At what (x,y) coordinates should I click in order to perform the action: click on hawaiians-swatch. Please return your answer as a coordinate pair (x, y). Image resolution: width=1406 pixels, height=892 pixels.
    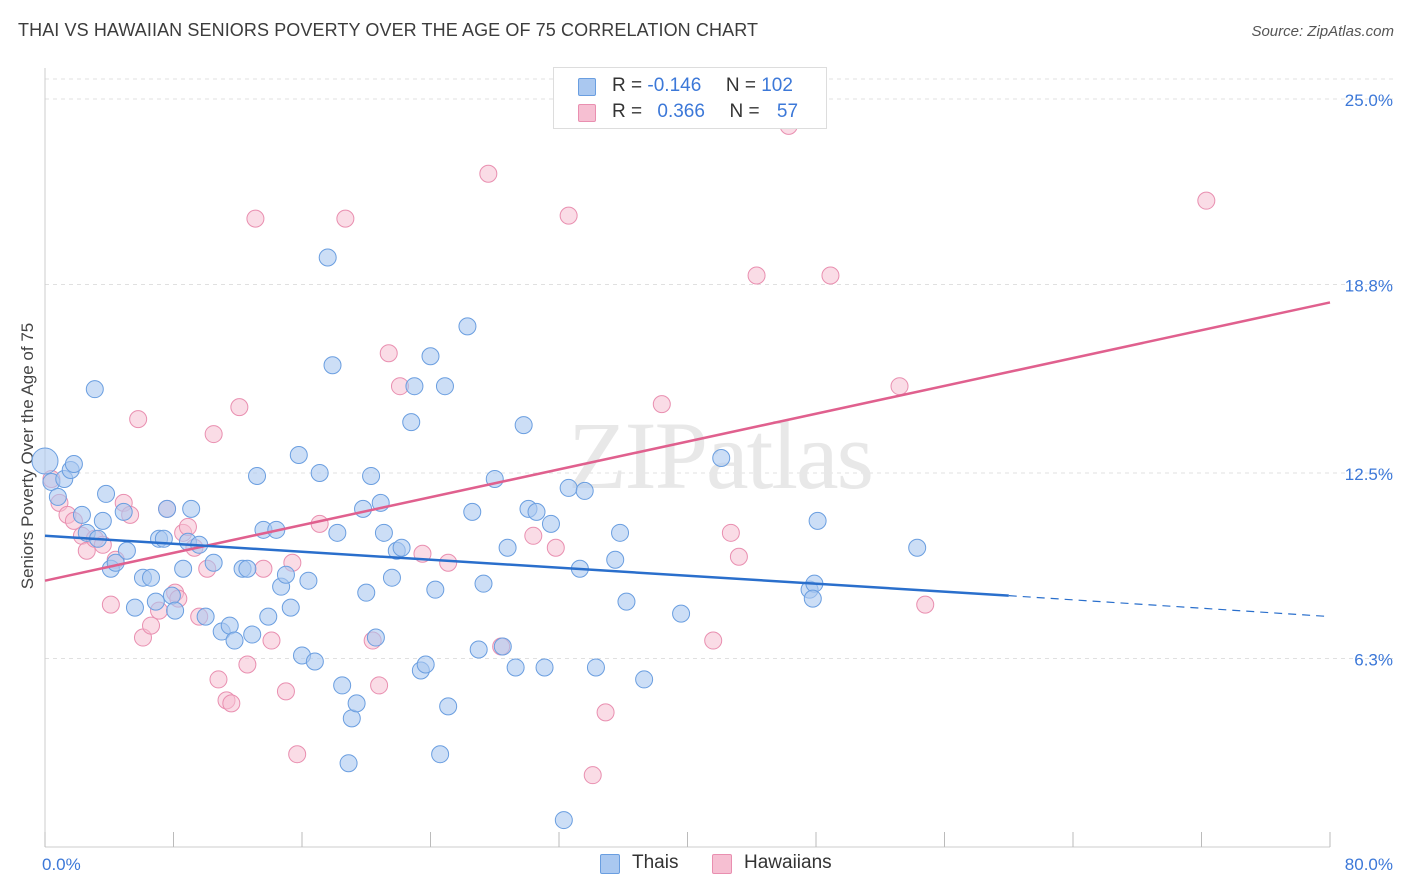
    Looking at the image, I should click on (587, 113).